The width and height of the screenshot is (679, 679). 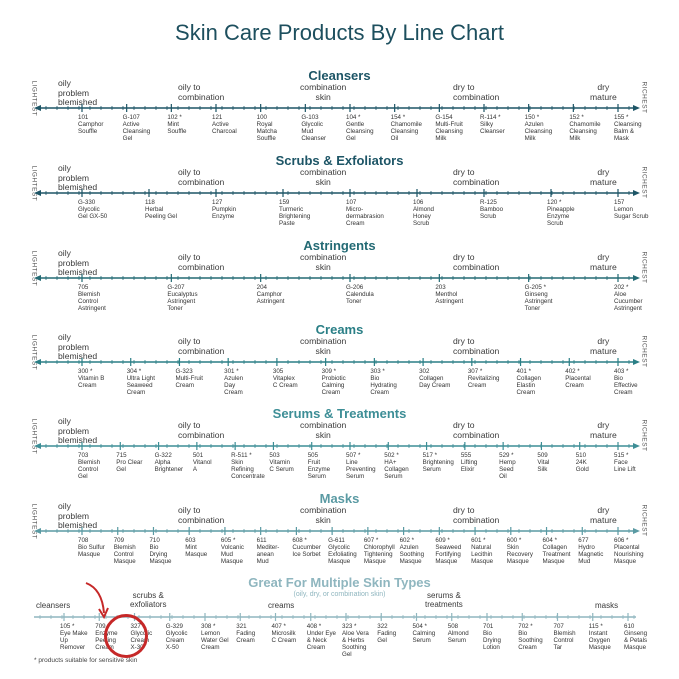 What do you see at coordinates (492, 209) in the screenshot?
I see `product-label: R-125 Bamboo Scrub` at bounding box center [492, 209].